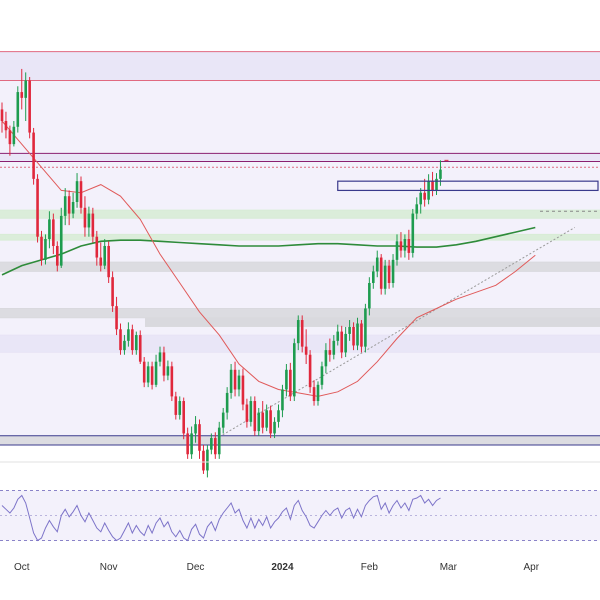 The image size is (600, 600). What do you see at coordinates (532, 567) in the screenshot?
I see `x-tick-label: Apr` at bounding box center [532, 567].